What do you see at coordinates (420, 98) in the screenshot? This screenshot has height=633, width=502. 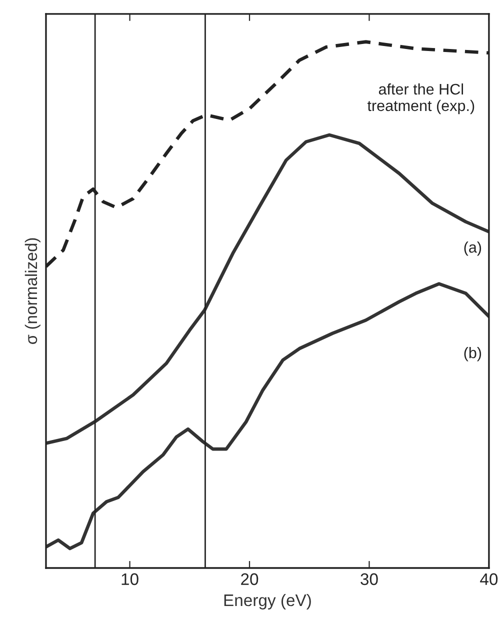 I see `text: after the HCl treatment (exp.)` at bounding box center [420, 98].